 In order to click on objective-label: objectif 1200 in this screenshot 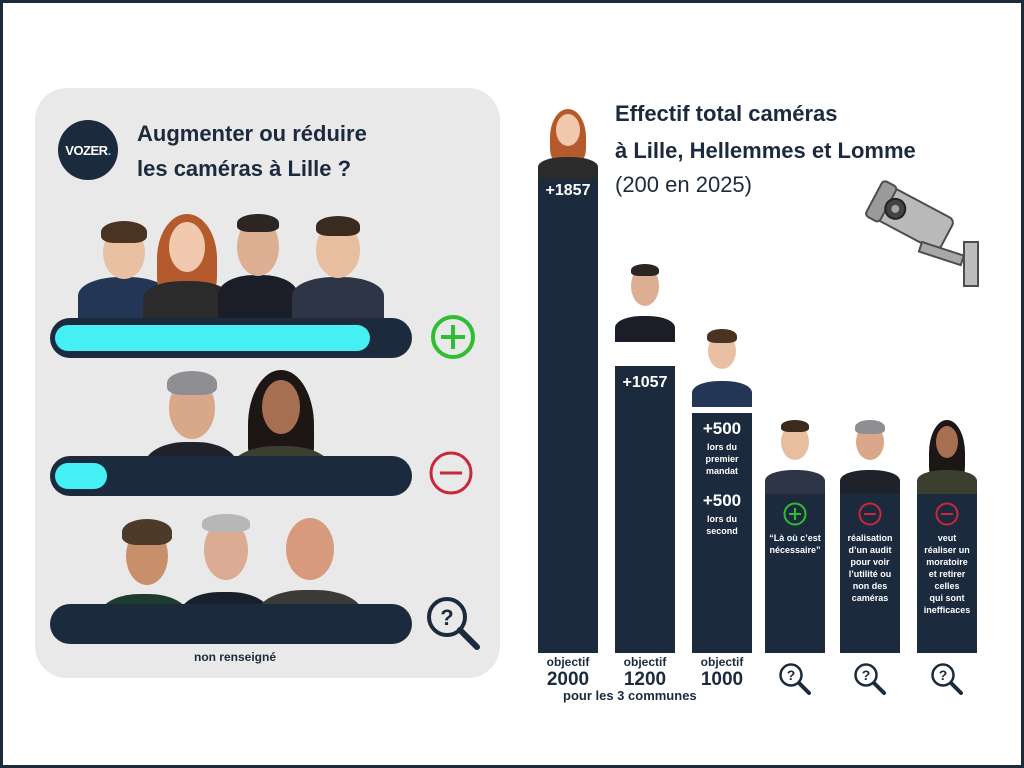, I will do `click(645, 673)`.